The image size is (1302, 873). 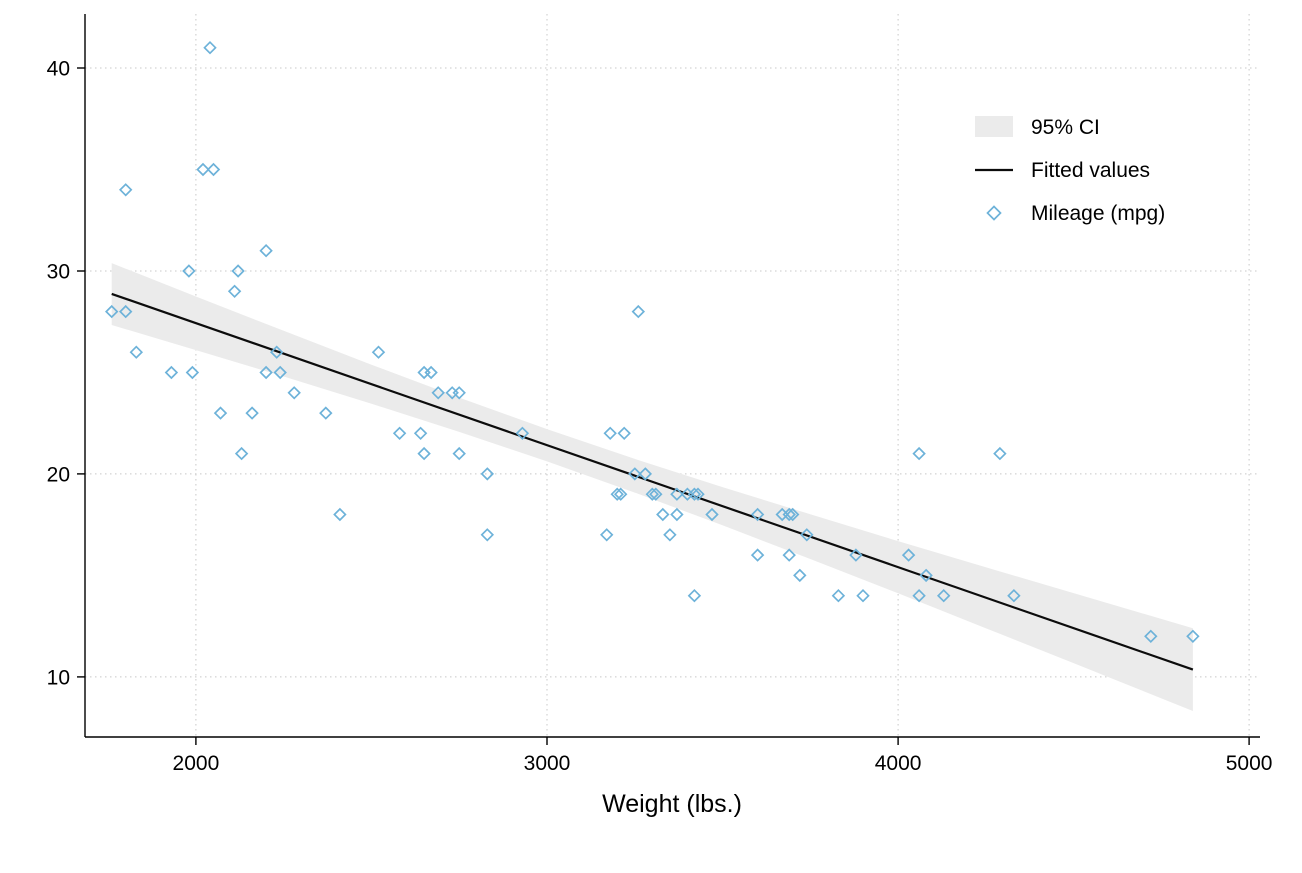 I want to click on y-tick-label: 20, so click(x=58, y=474).